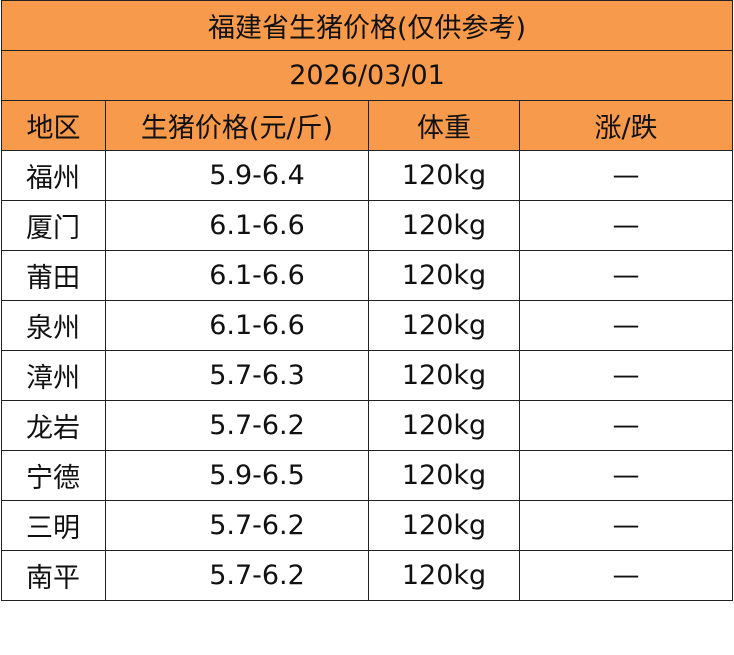 Image resolution: width=734 pixels, height=655 pixels. What do you see at coordinates (237, 475) in the screenshot?
I see `price-cell: 5.9-6.5` at bounding box center [237, 475].